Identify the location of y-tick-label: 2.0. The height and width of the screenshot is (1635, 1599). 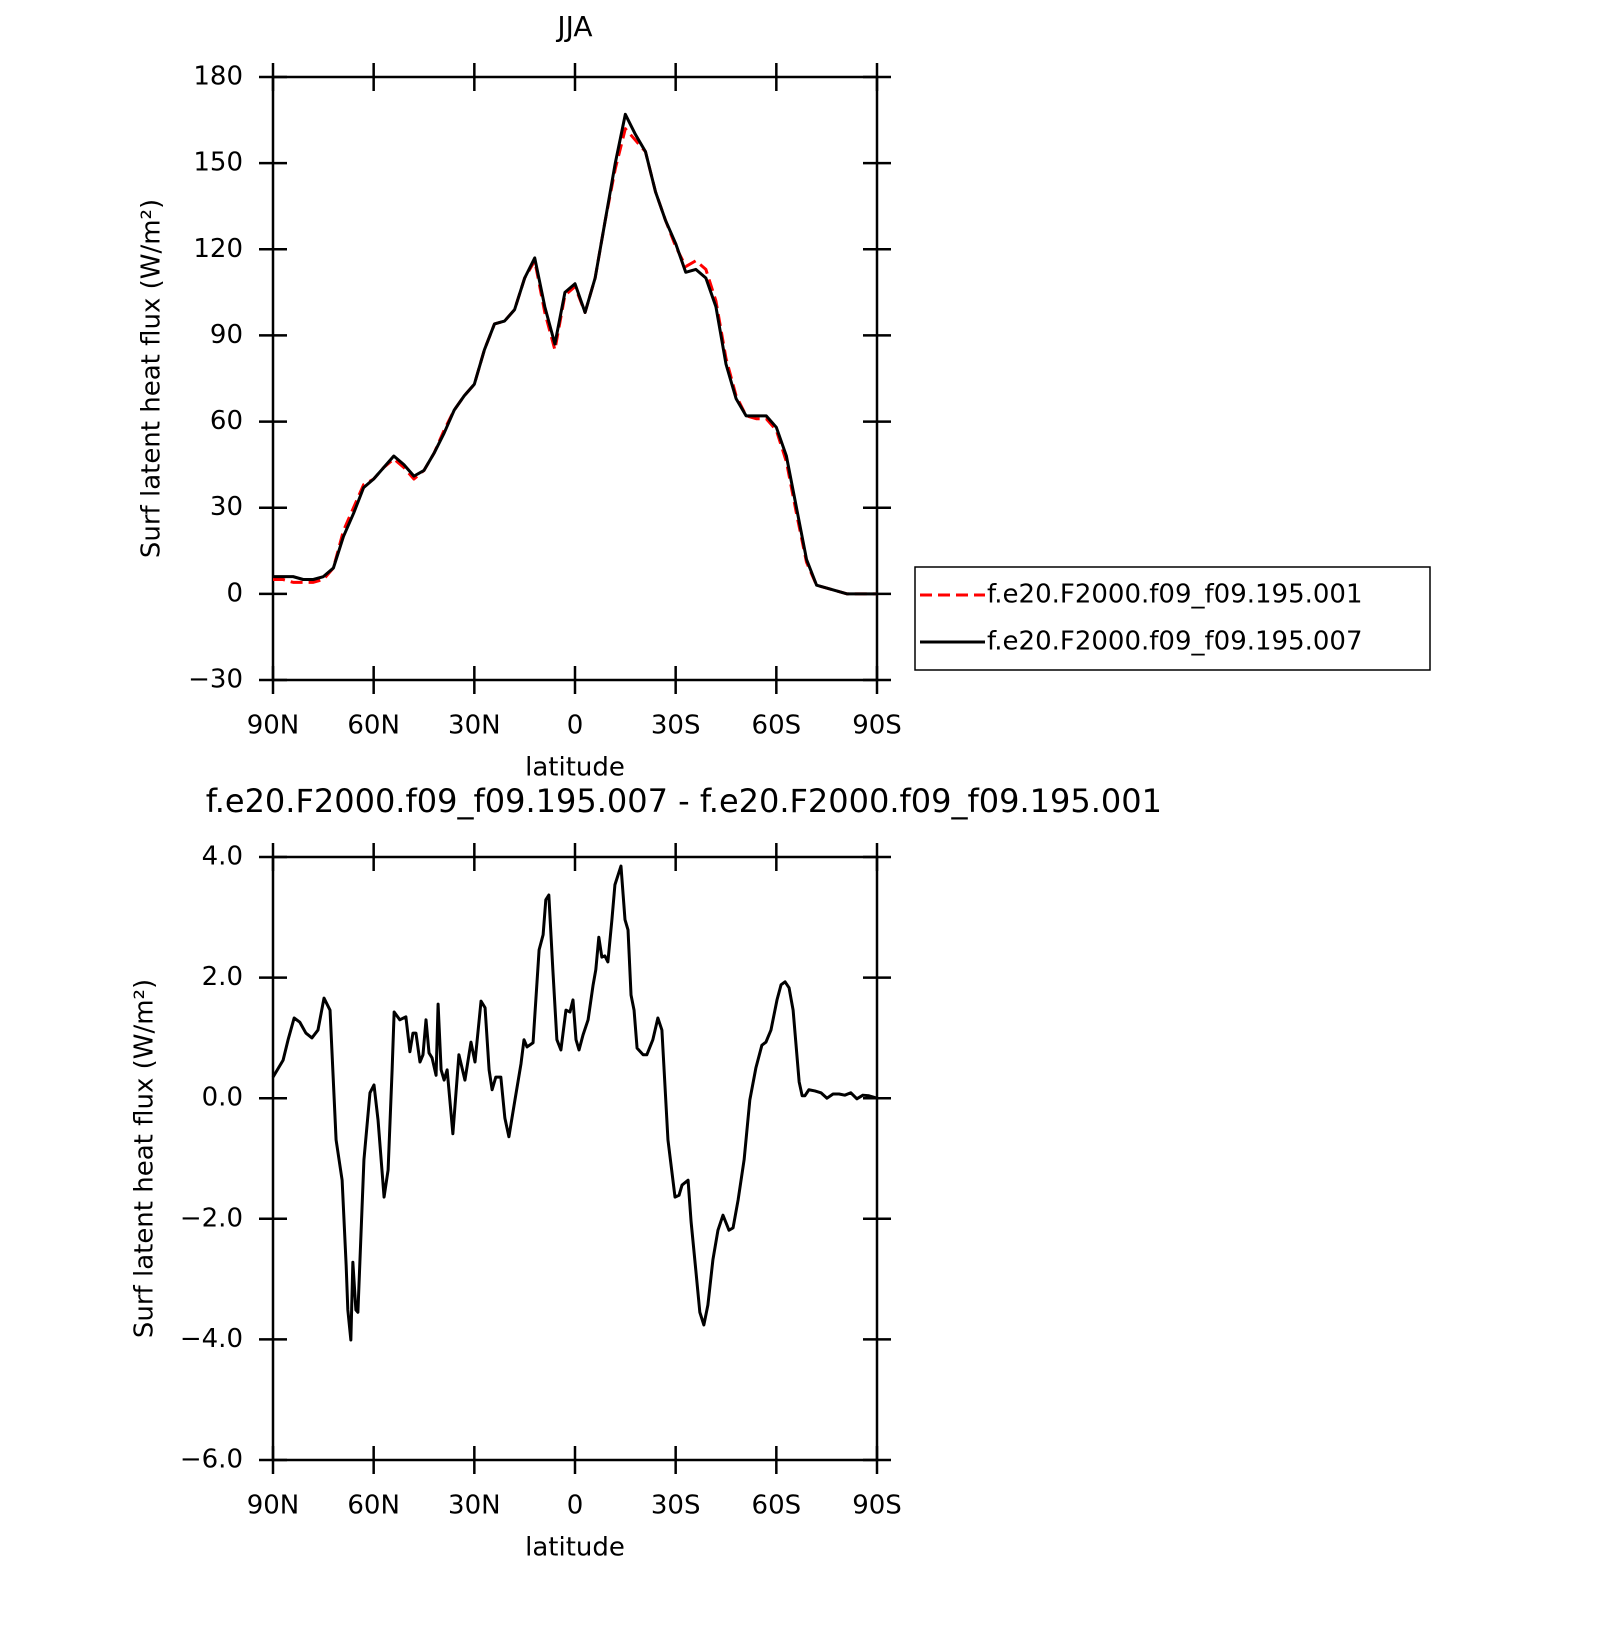
(222, 977).